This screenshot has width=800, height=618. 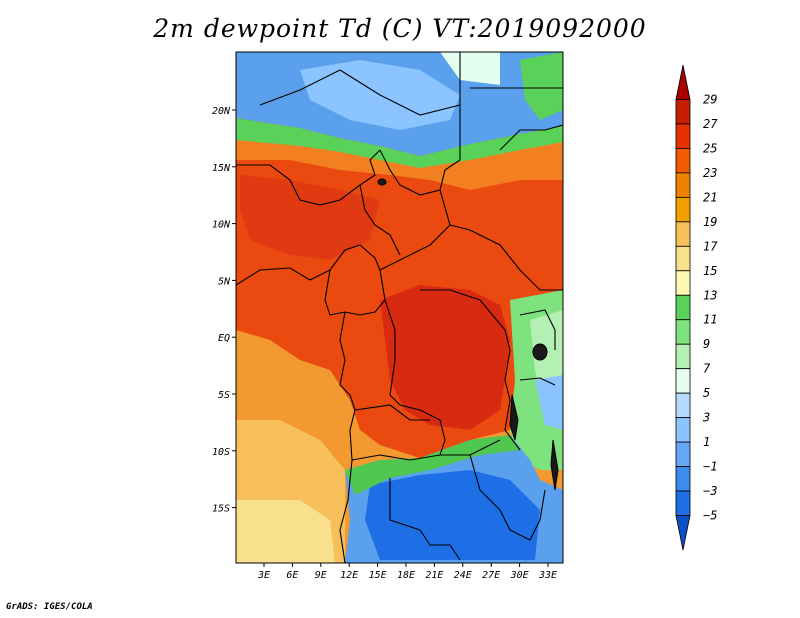 I want to click on congo-humid-core, so click(x=445, y=357).